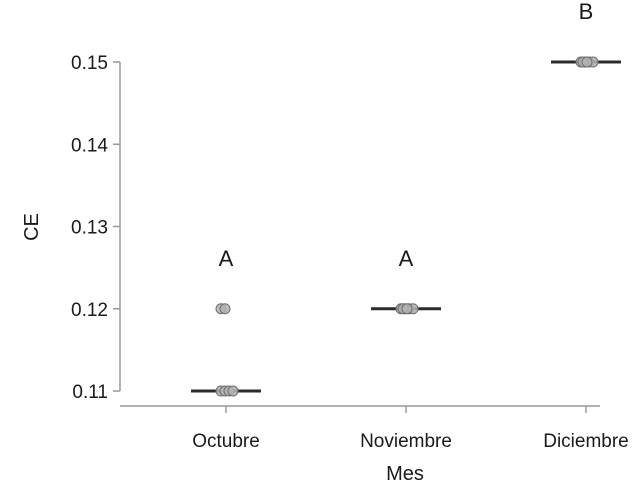  Describe the element at coordinates (586, 34) in the screenshot. I see `series-diciembre: B` at that location.